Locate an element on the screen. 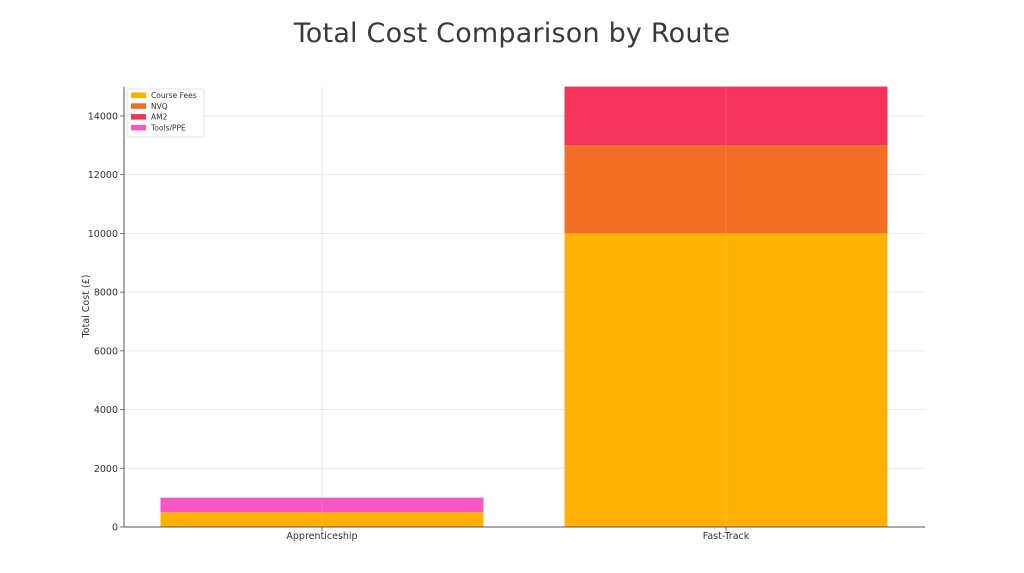  x-axis-ticks: Apprenticeship Fast-Track is located at coordinates (518, 534).